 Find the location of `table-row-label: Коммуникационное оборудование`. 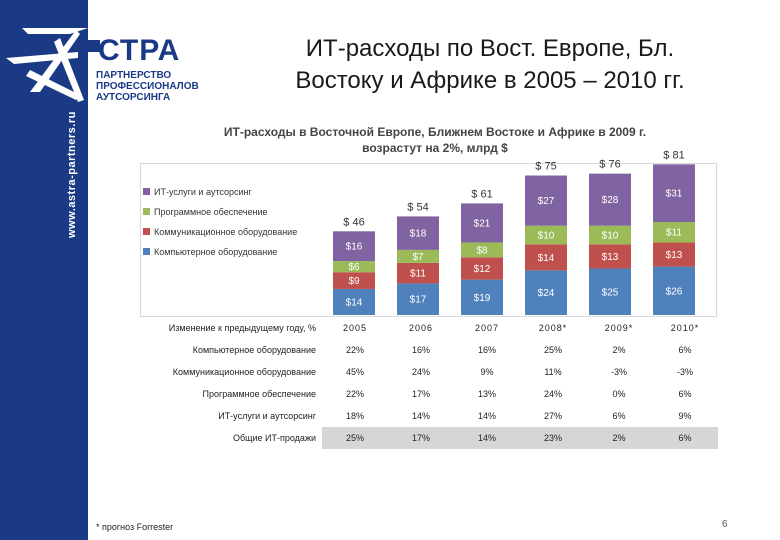

table-row-label: Коммуникационное оборудование is located at coordinates (244, 372).